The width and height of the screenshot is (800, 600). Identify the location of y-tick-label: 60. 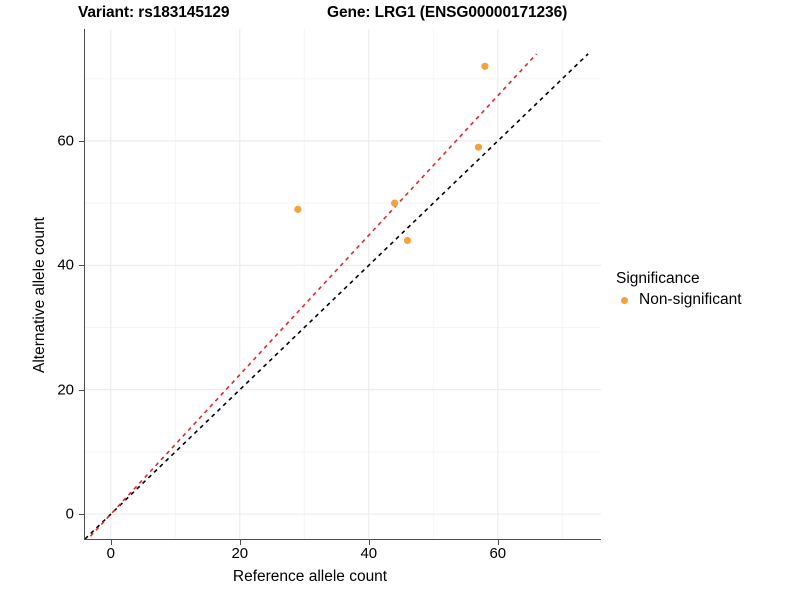
(65, 141).